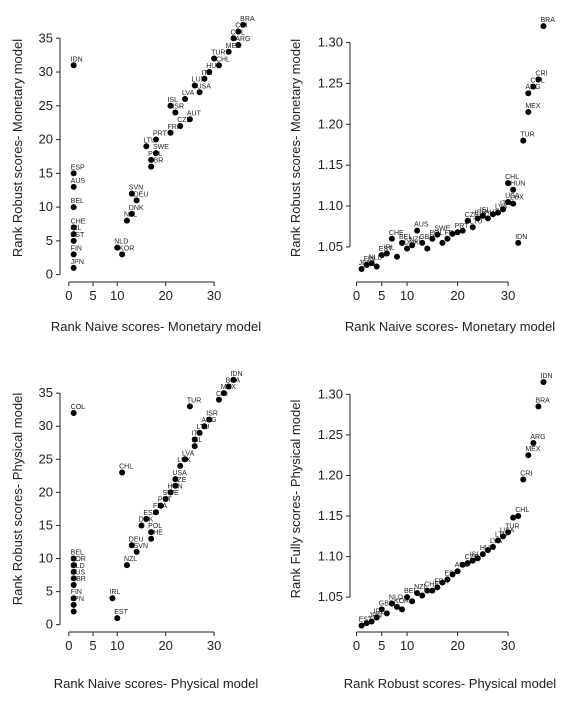 This screenshot has height=708, width=567. I want to click on y-tick-label: 1.15, so click(330, 164).